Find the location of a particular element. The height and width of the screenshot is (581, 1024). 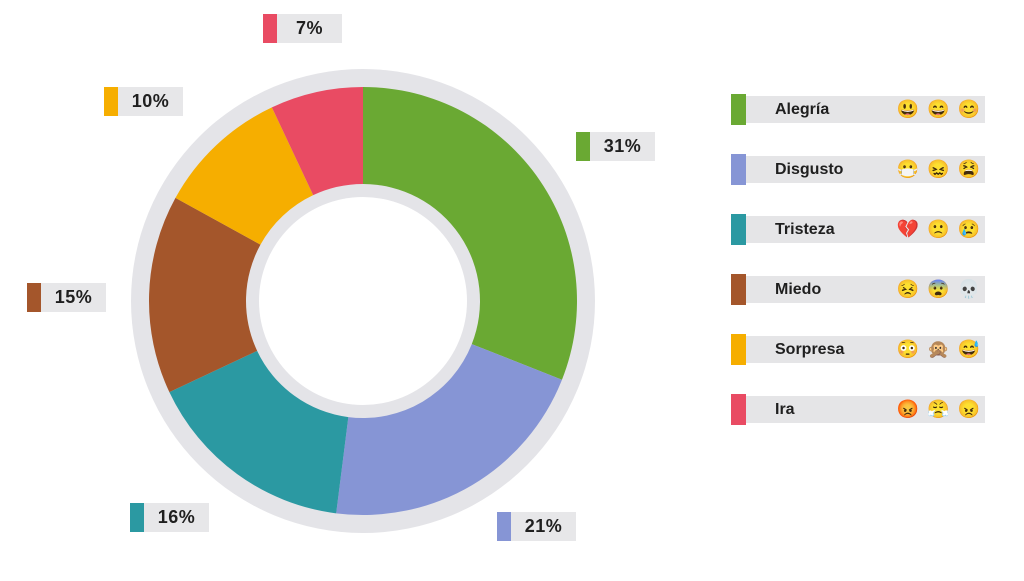

legend-emojis: 😃 😄 😊 is located at coordinates (938, 109).